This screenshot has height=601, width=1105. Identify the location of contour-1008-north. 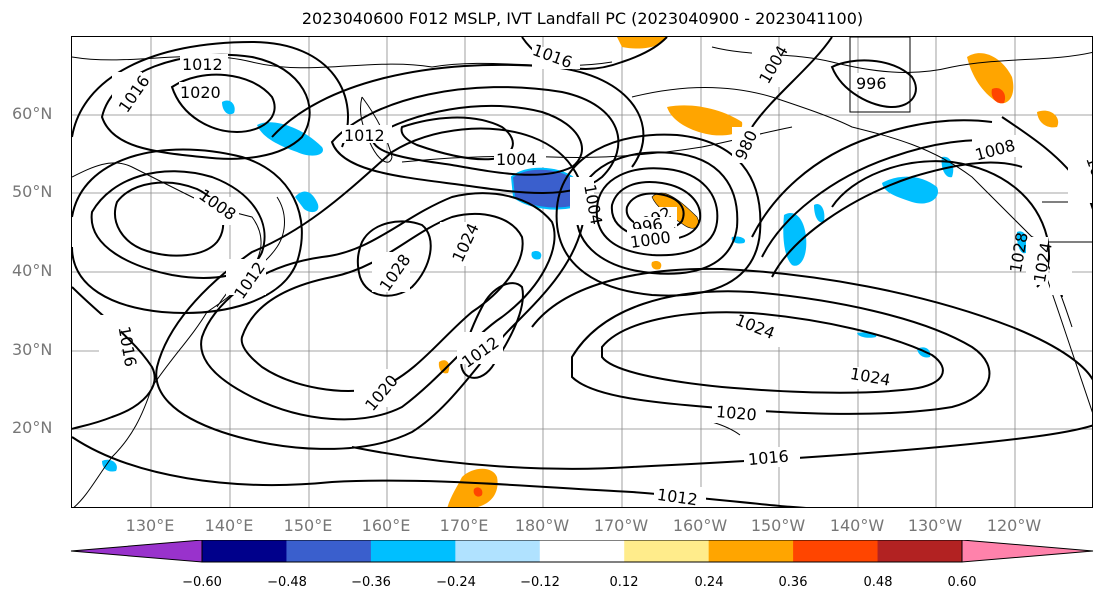
(476, 140).